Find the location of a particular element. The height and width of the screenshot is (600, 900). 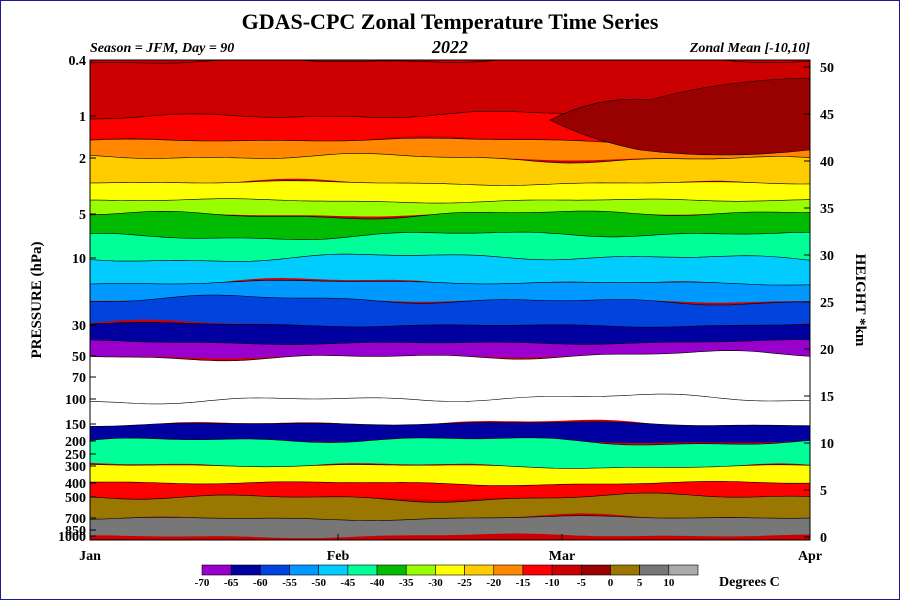

colorbar-label: -35 is located at coordinates (406, 583).